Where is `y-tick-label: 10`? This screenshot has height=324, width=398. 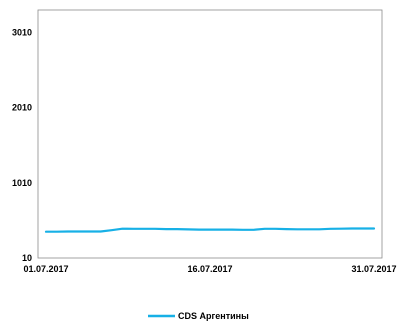
y-tick-label: 10 is located at coordinates (27, 258).